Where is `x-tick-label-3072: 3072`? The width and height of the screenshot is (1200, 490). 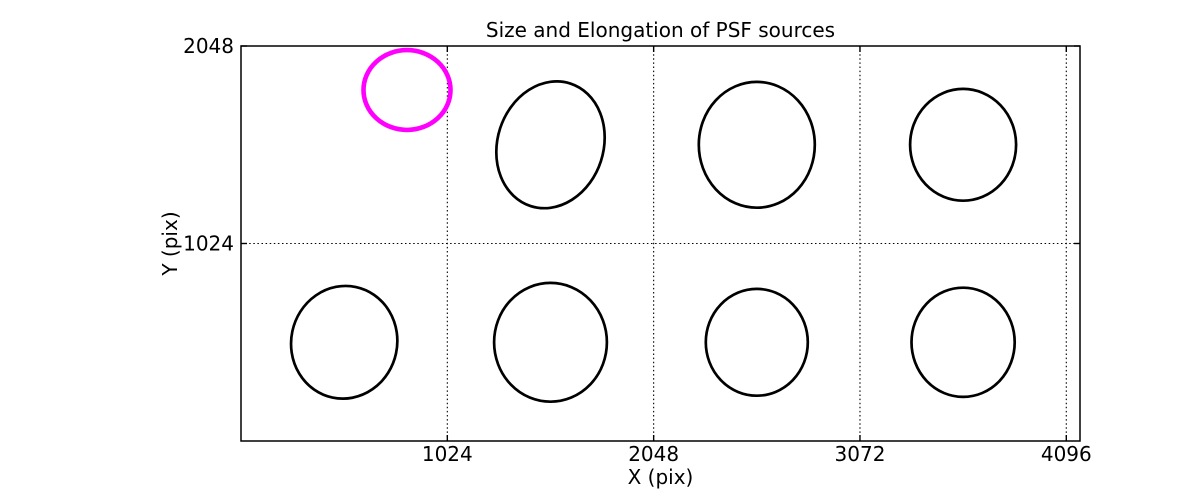 x-tick-label-3072: 3072 is located at coordinates (860, 454).